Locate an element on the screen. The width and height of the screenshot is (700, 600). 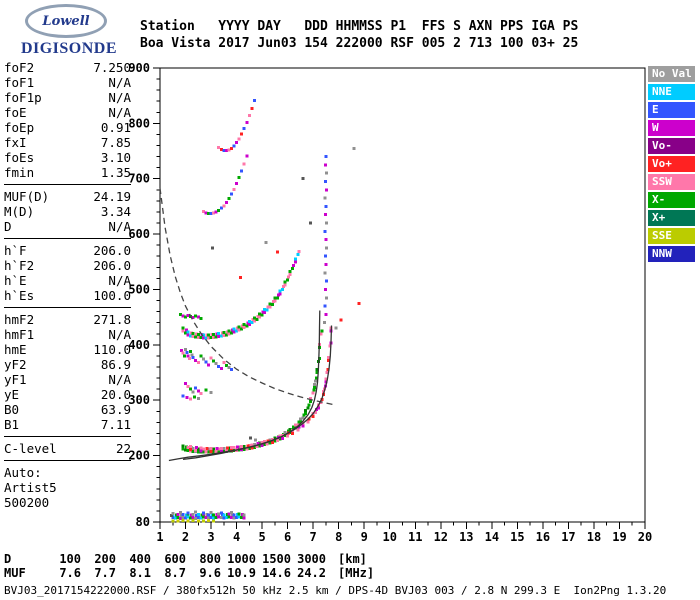
parameter-row: yF1 N/A is located at coordinates (67, 379).